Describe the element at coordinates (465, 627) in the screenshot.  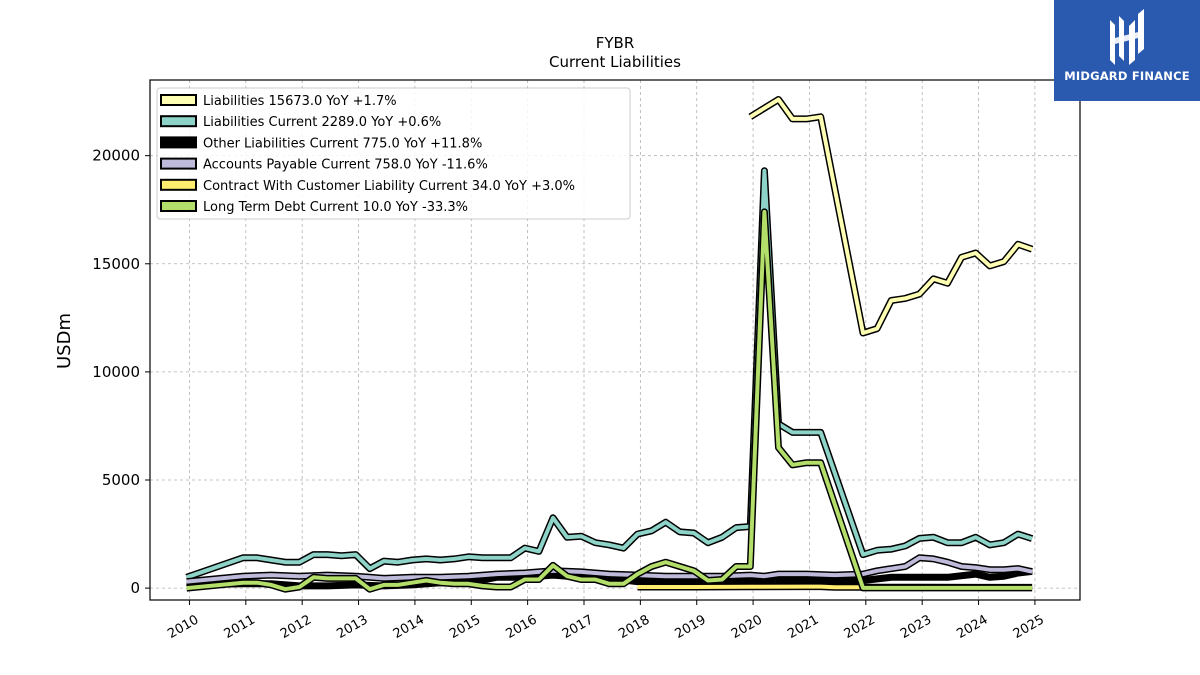
I see `x-tick-label: 2015` at that location.